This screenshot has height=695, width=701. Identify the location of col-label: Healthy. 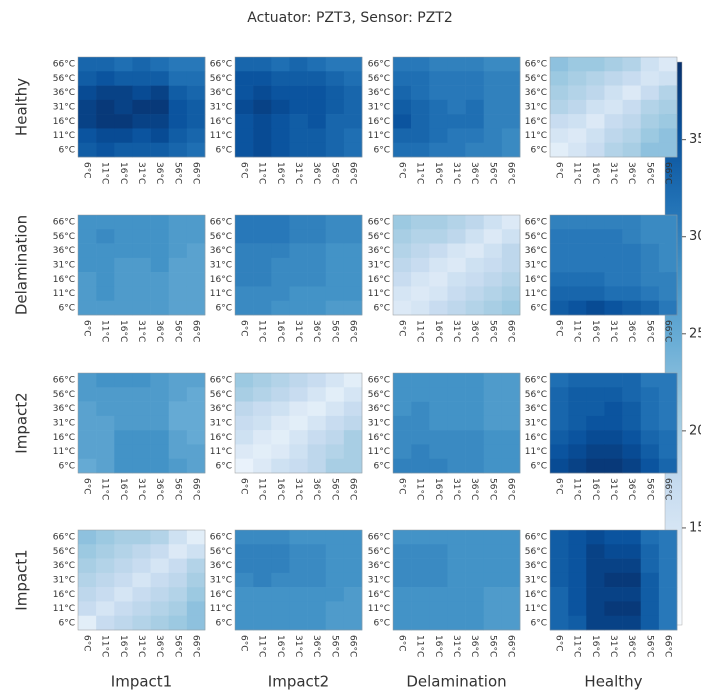
(613, 682).